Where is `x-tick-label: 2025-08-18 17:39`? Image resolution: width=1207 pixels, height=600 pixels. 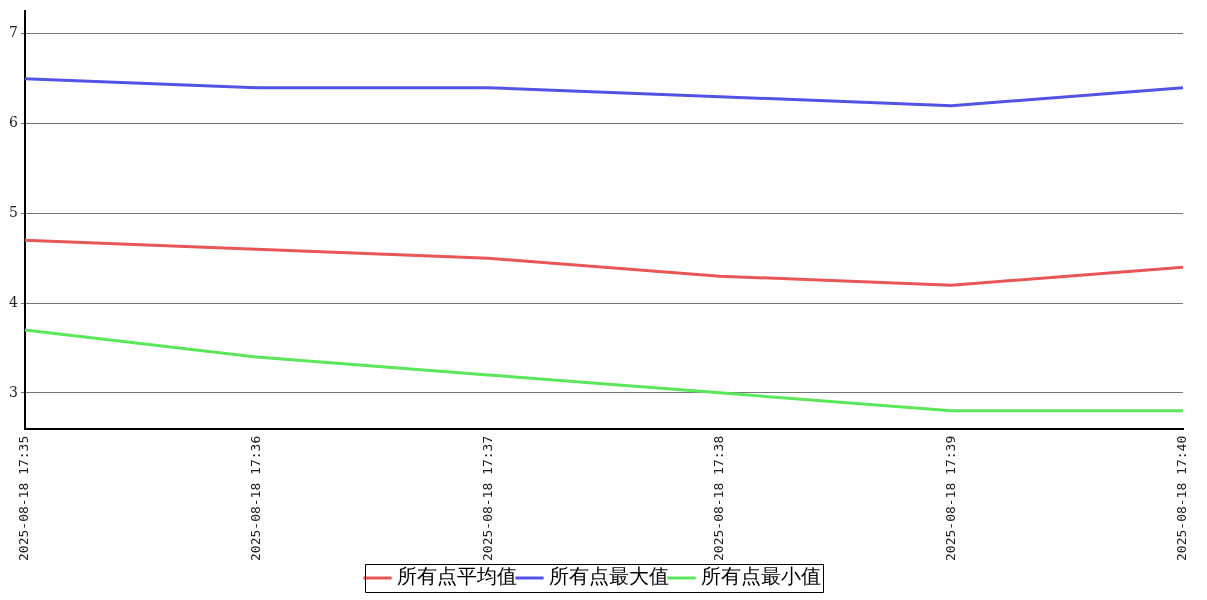
x-tick-label: 2025-08-18 17:39 is located at coordinates (950, 498).